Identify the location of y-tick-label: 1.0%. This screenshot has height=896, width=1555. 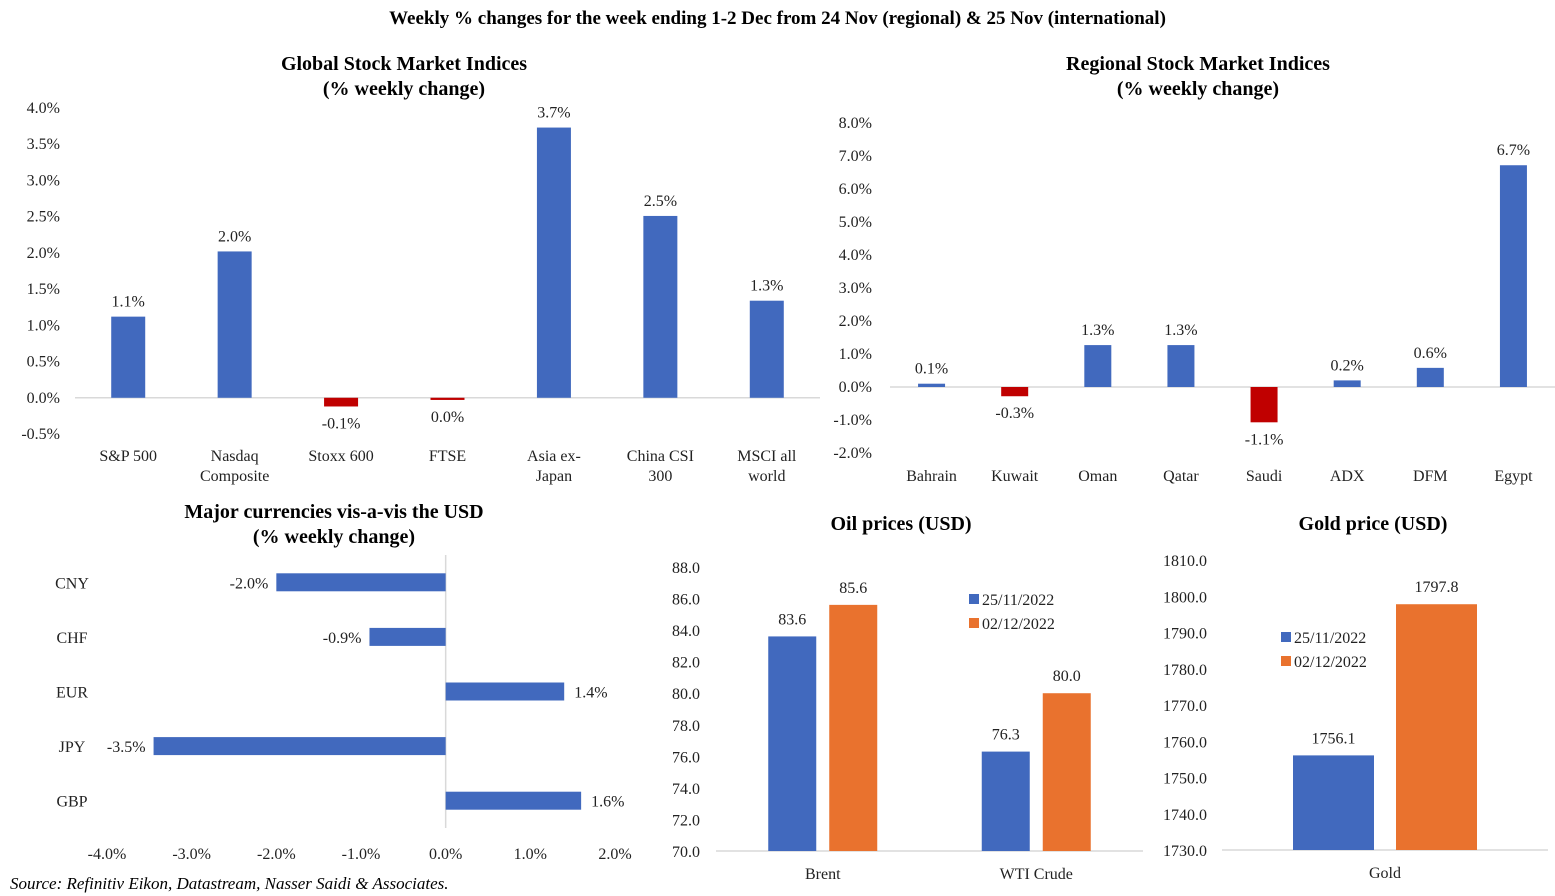
(43, 325).